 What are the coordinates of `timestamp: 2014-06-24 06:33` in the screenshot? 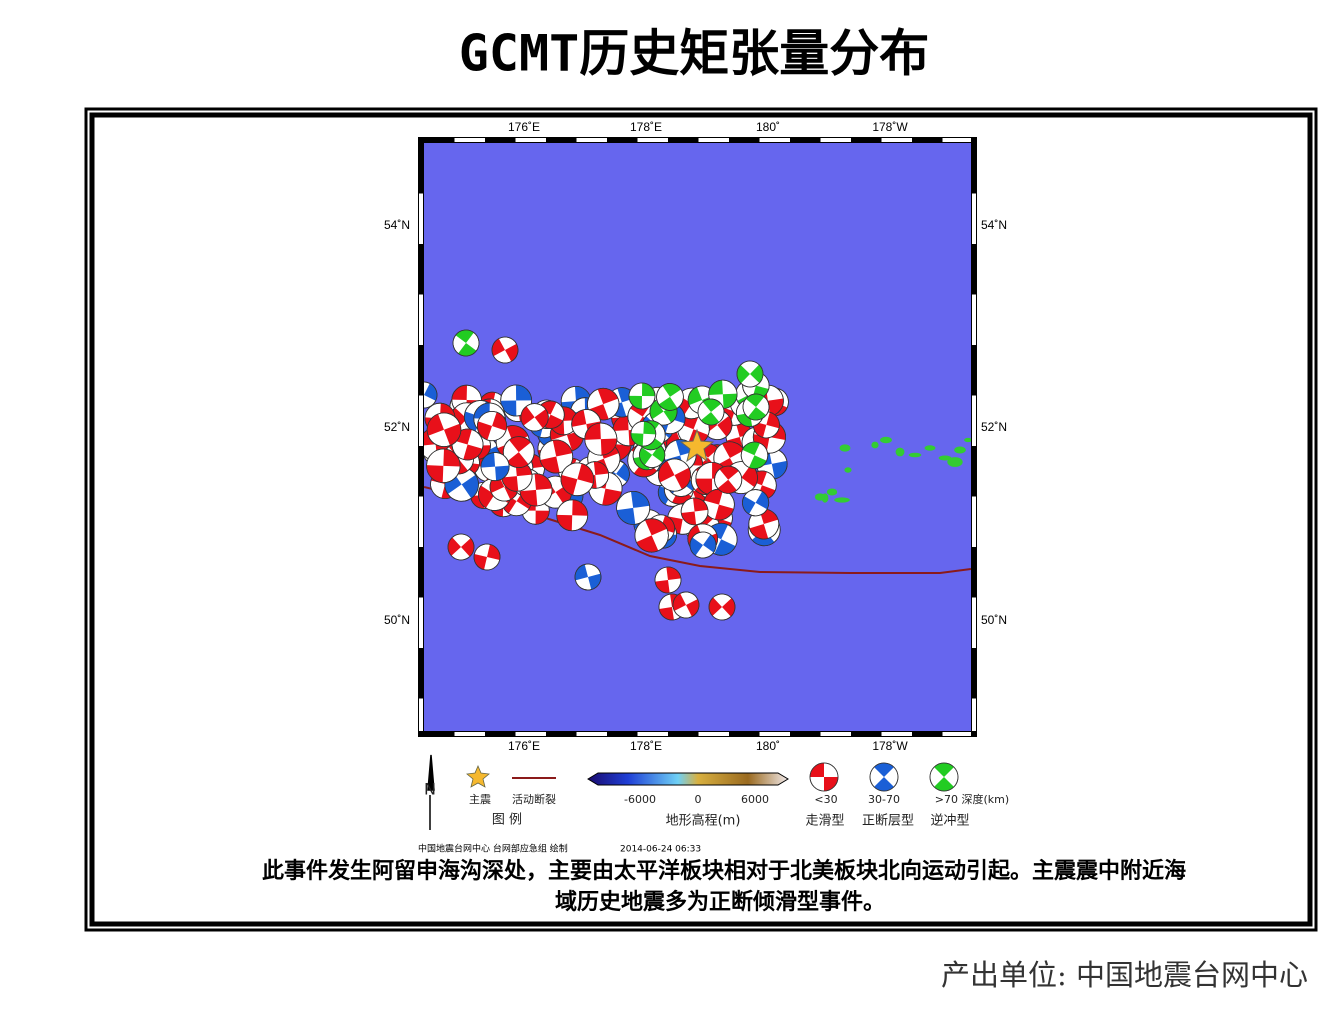 It's located at (660, 850).